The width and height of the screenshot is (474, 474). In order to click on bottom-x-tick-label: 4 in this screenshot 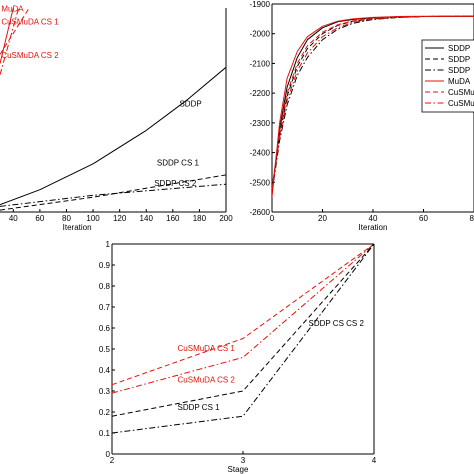, I will do `click(374, 460)`.